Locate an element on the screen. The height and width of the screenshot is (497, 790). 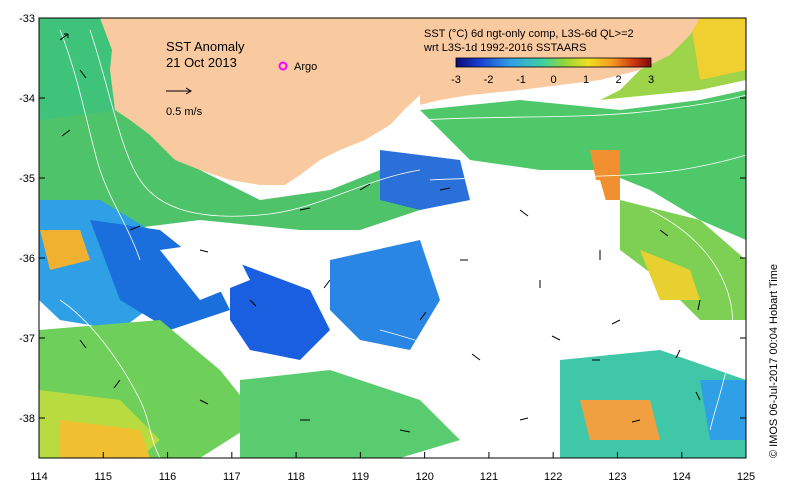
colorbar-tick-label: -3 is located at coordinates (456, 80).